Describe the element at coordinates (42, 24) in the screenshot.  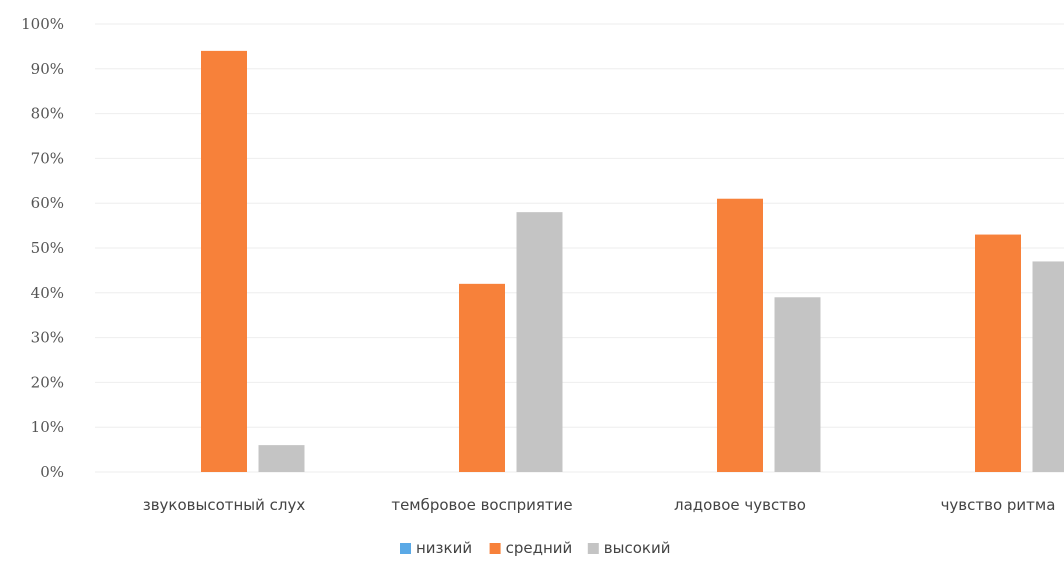
I see `y-tick-label: 100%` at that location.